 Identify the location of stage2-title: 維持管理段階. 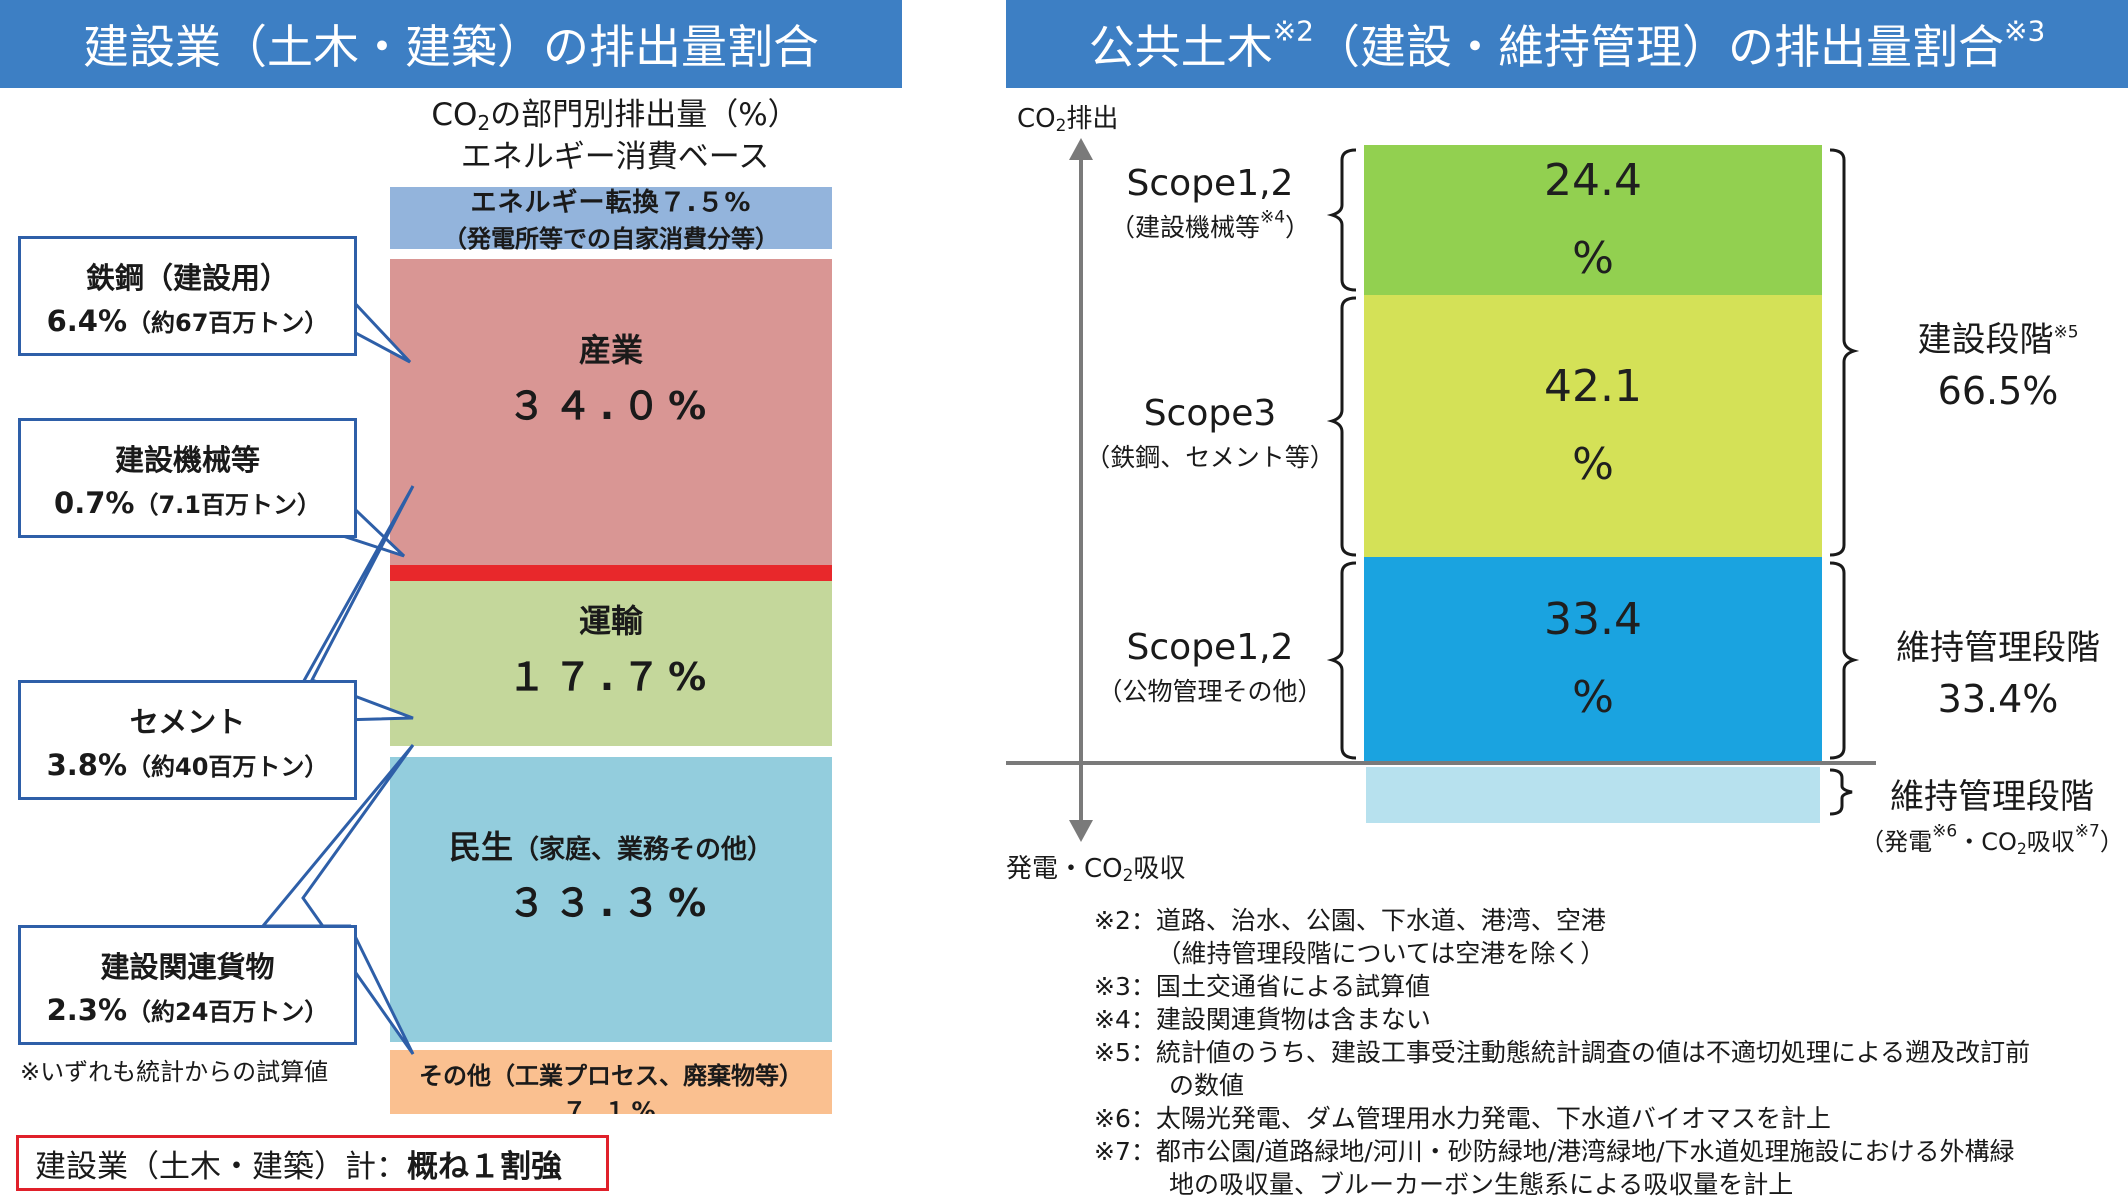
(1998, 647).